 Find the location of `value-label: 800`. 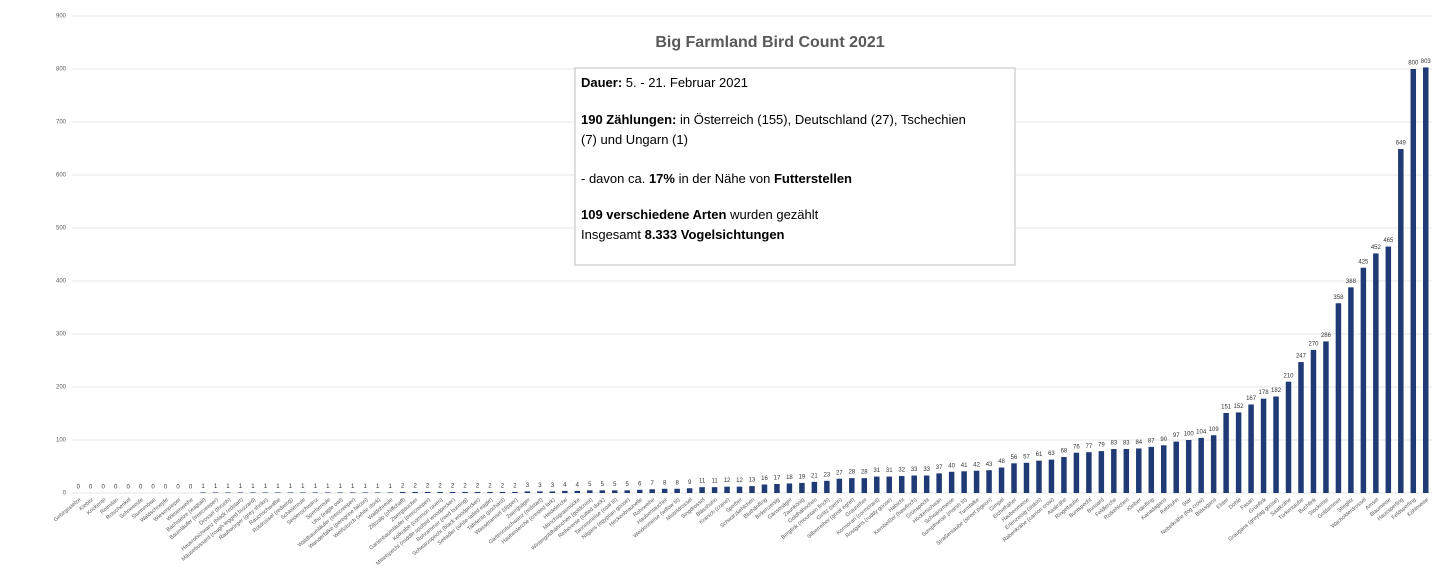

value-label: 800 is located at coordinates (1413, 64).